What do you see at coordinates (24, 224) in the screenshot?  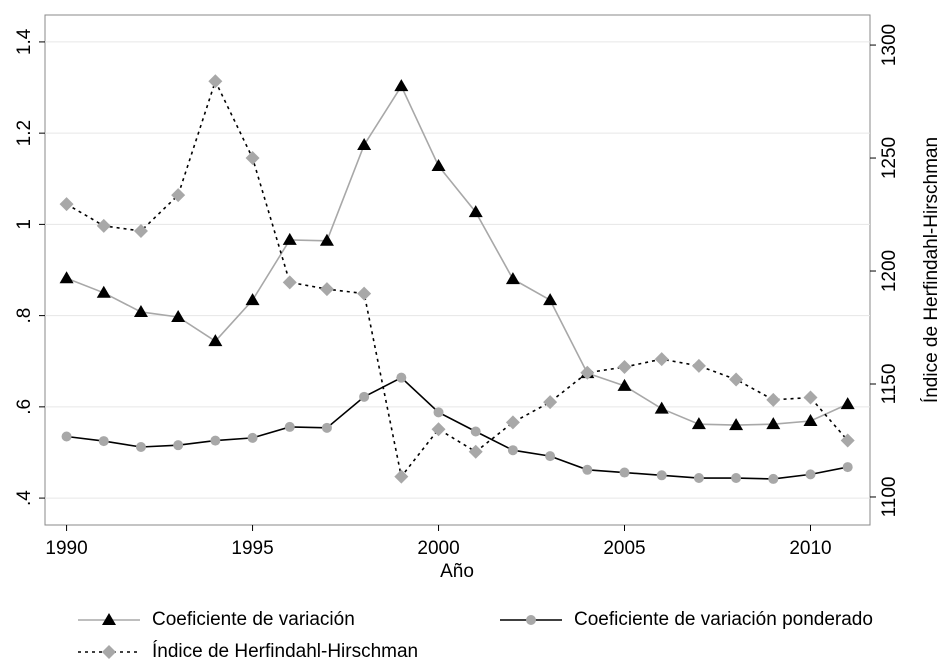 I see `y-tick-label: 1` at bounding box center [24, 224].